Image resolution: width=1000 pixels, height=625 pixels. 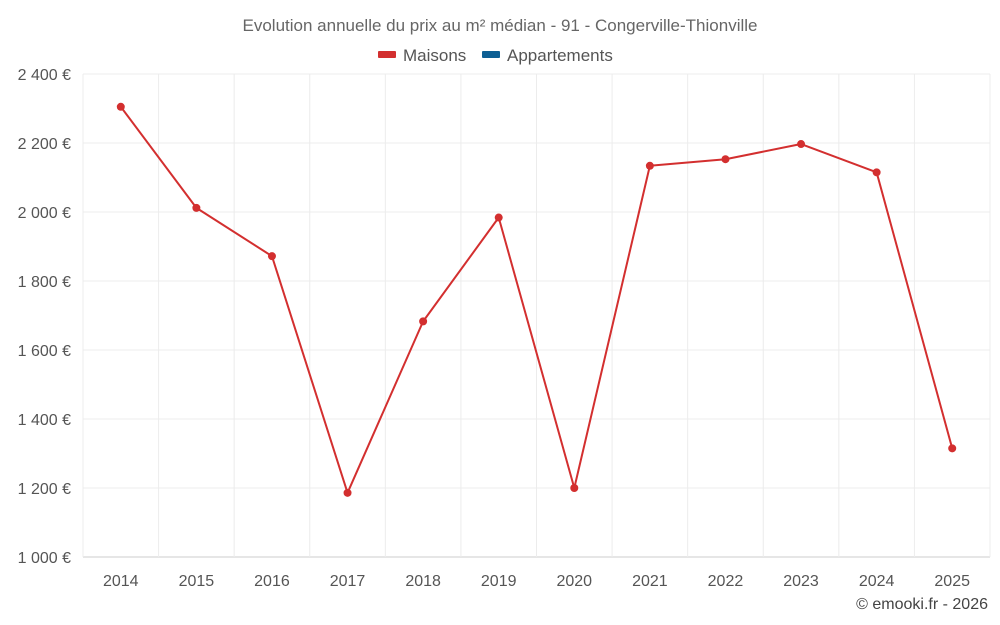 I want to click on x-tick-label: 2023, so click(x=801, y=581).